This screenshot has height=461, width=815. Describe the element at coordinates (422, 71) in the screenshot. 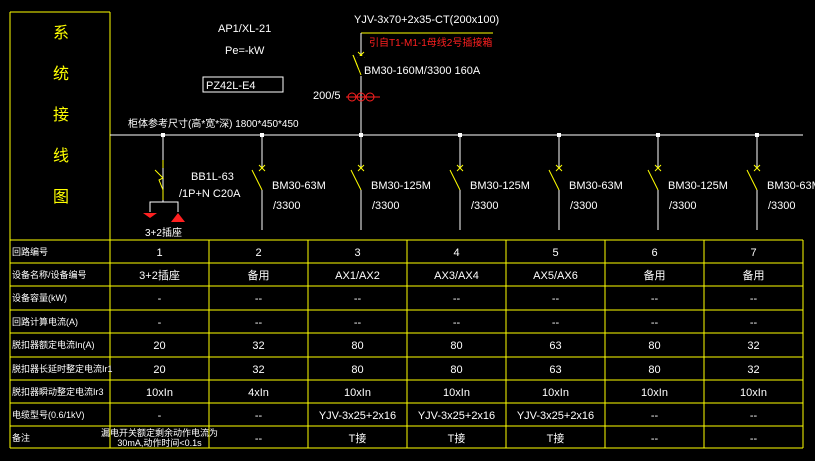

I see `main-breaker-label: BM30-160M/3300 160A` at that location.